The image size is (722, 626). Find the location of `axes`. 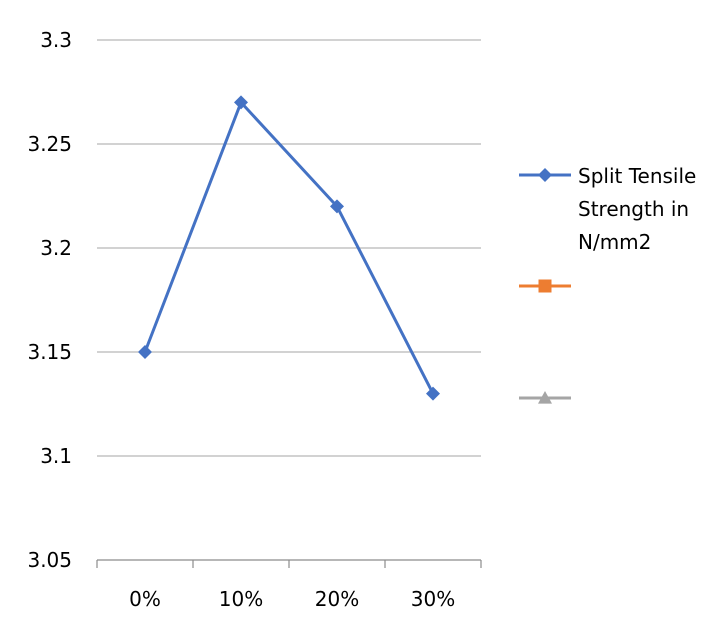

axes is located at coordinates (289, 563).